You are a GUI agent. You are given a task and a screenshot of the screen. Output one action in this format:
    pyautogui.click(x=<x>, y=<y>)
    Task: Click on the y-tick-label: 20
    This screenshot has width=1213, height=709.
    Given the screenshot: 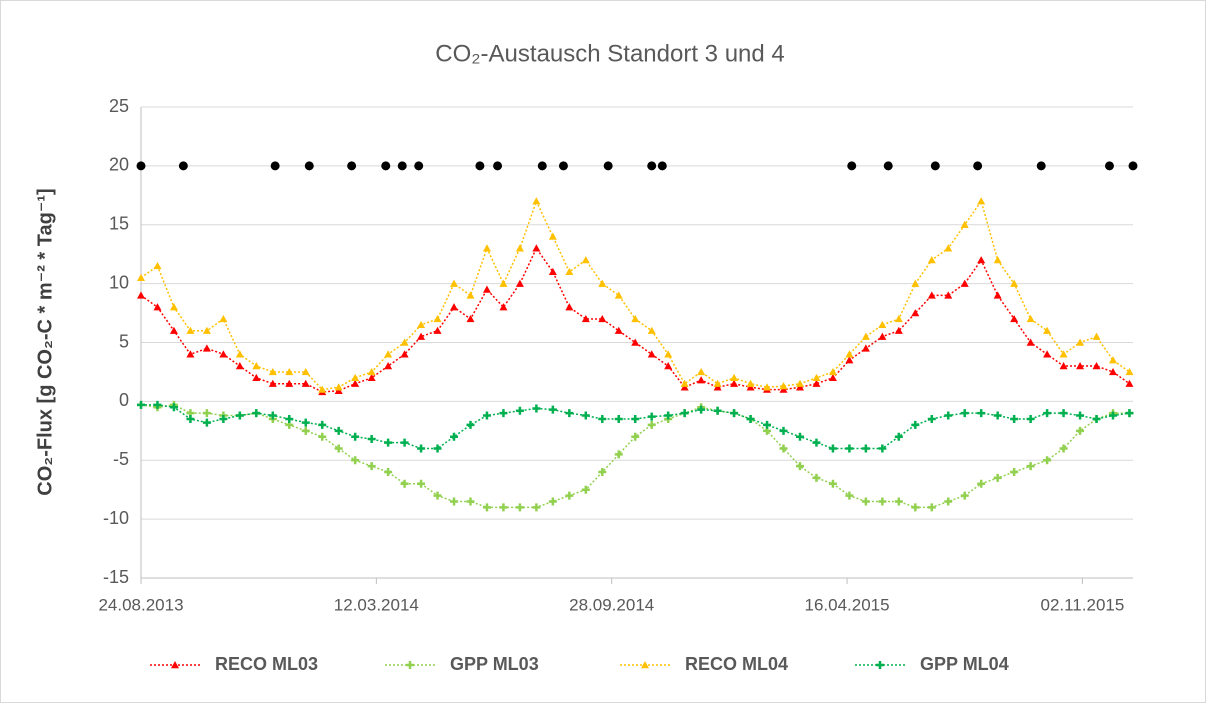 What is the action you would take?
    pyautogui.click(x=119, y=165)
    